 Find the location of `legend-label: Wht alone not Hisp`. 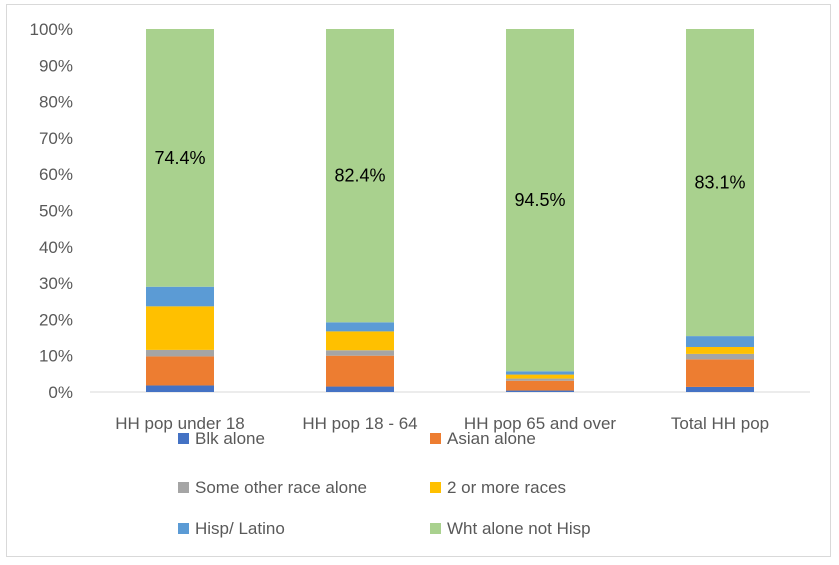

legend-label: Wht alone not Hisp is located at coordinates (519, 528).